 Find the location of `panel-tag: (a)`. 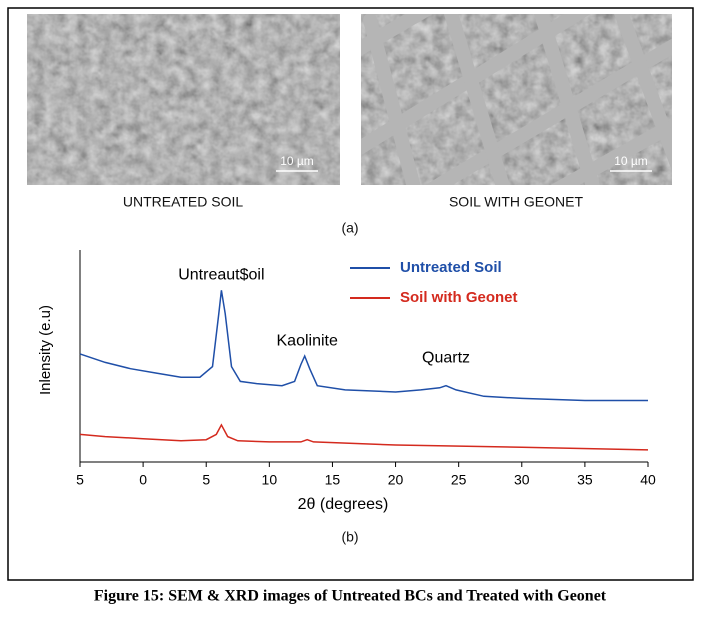

panel-tag: (a) is located at coordinates (349, 228).